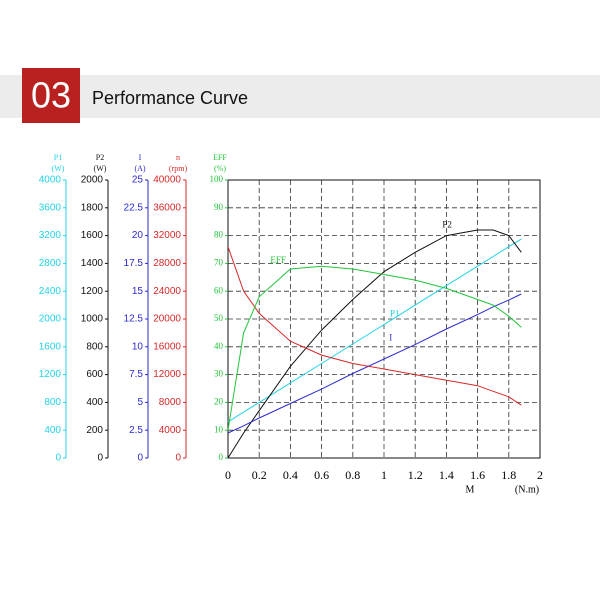 The width and height of the screenshot is (600, 605). What do you see at coordinates (219, 318) in the screenshot?
I see `y-tick-label: 50` at bounding box center [219, 318].